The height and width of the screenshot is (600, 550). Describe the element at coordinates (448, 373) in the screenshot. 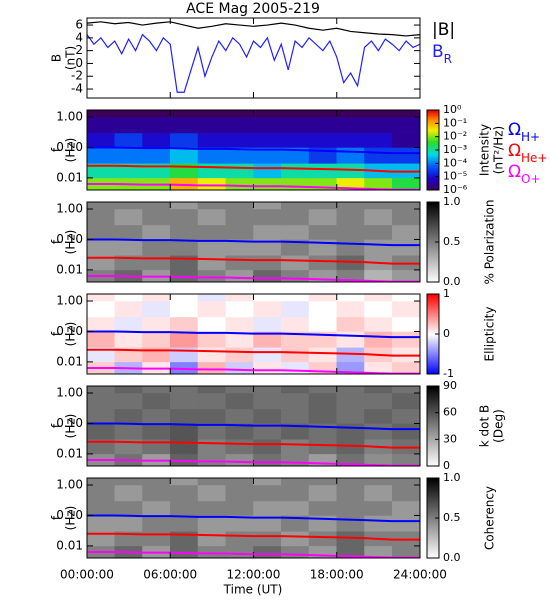

I see `colorbar-tick-label: -1` at that location.